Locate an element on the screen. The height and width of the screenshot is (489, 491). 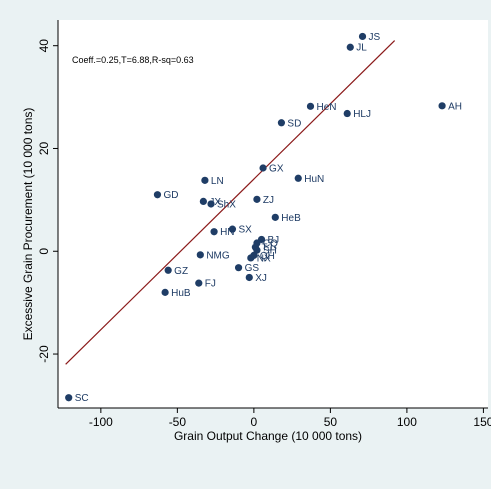
point-label: ShX is located at coordinates (226, 204).